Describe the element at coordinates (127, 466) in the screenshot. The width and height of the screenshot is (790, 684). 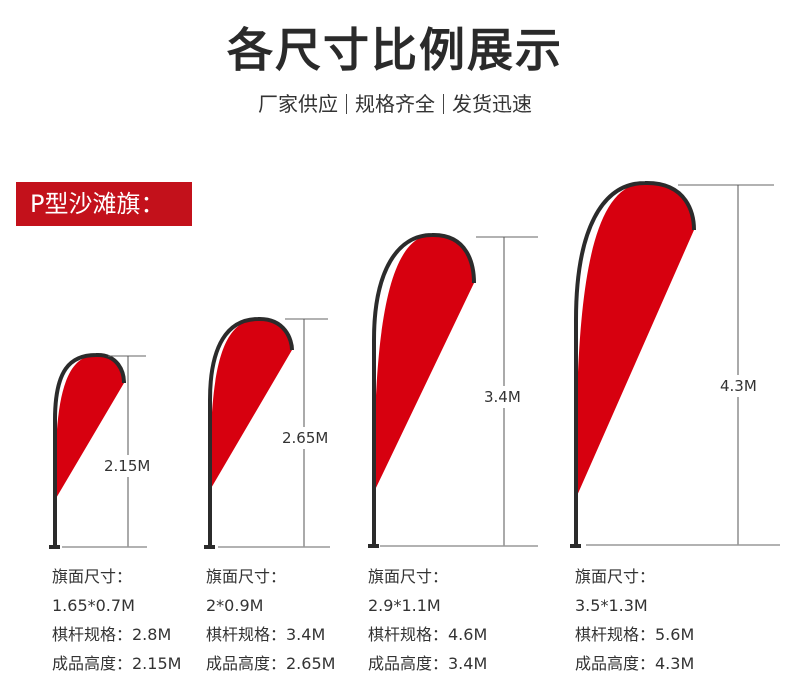
I see `flag-1-height-label: 2.15M` at that location.